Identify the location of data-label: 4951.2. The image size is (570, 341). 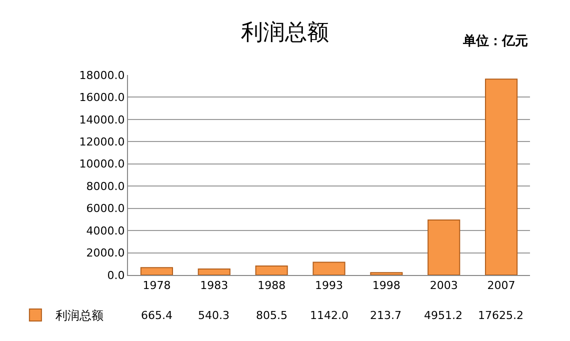
(443, 315).